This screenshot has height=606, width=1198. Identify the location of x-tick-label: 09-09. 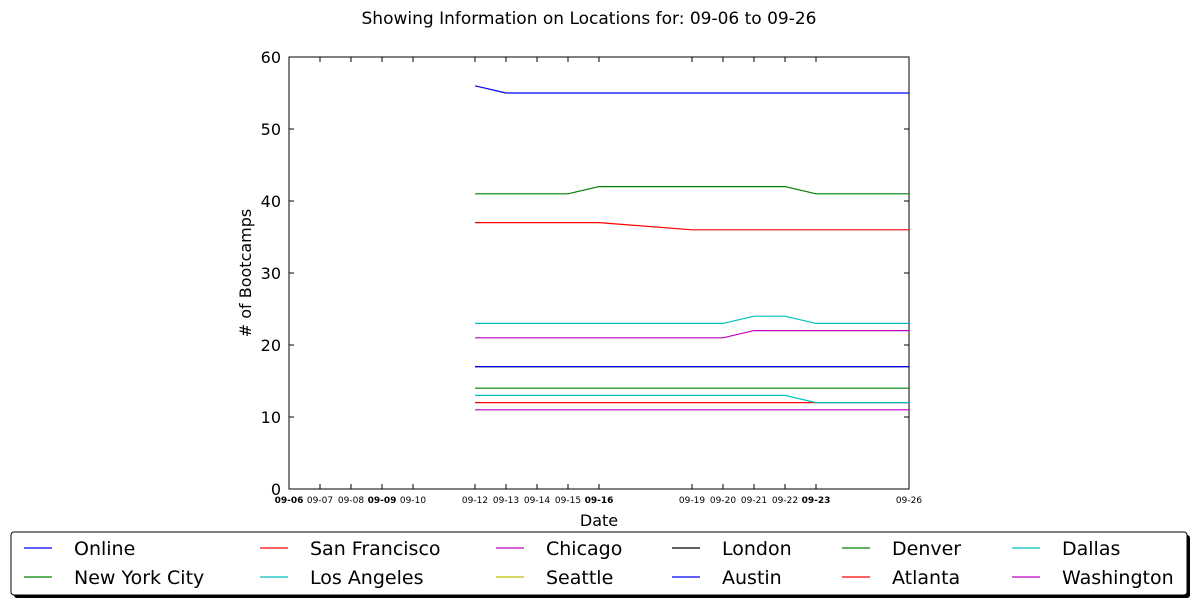
(382, 501).